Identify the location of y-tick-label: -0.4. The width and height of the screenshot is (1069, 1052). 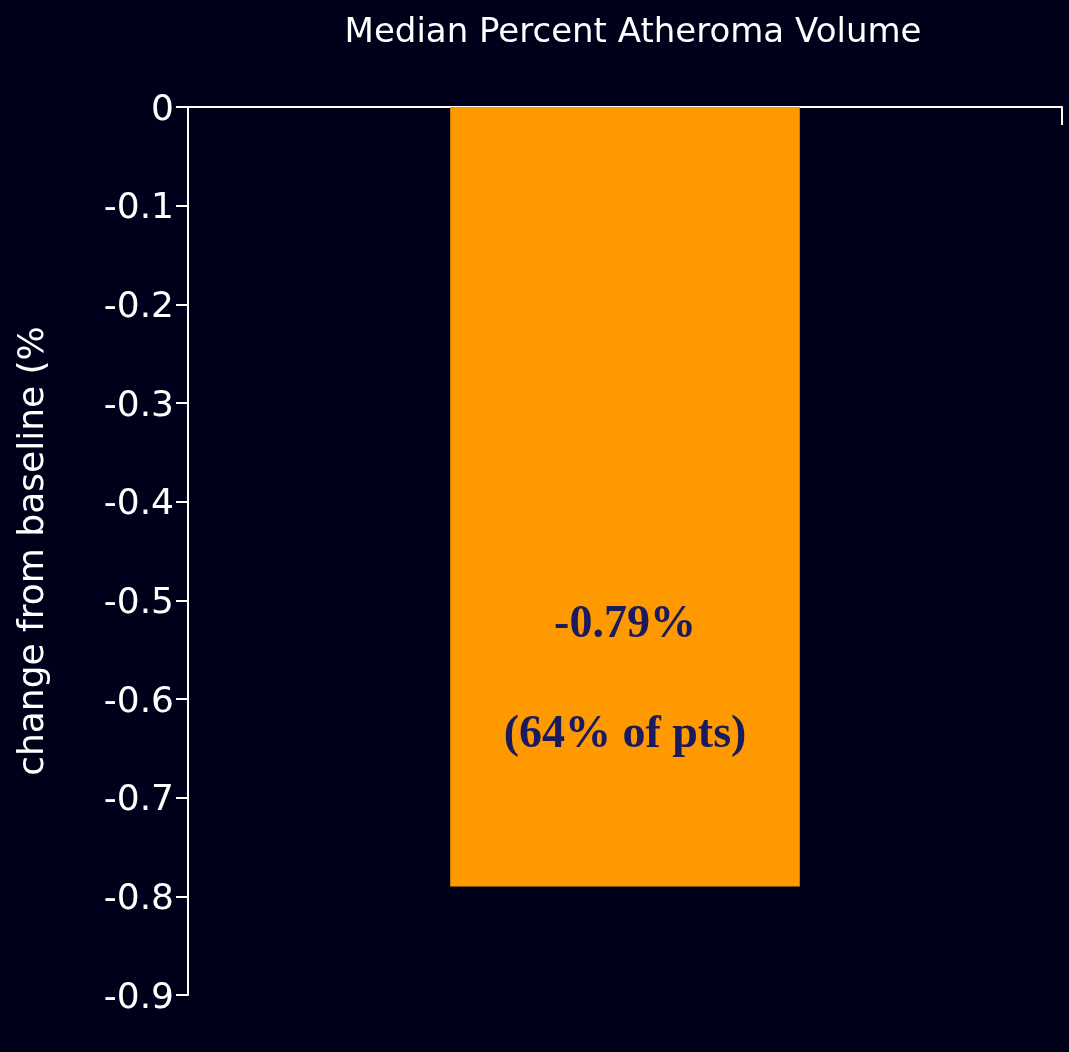
(138, 502).